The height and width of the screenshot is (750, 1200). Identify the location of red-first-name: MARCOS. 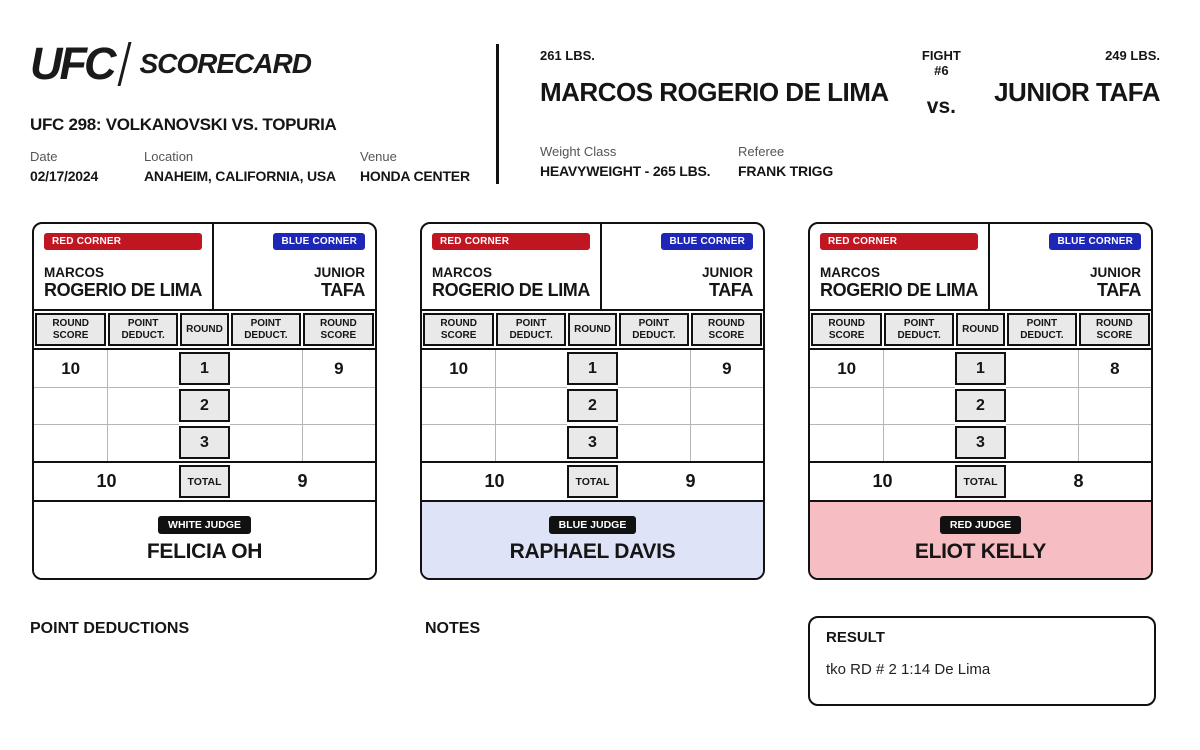
(74, 272).